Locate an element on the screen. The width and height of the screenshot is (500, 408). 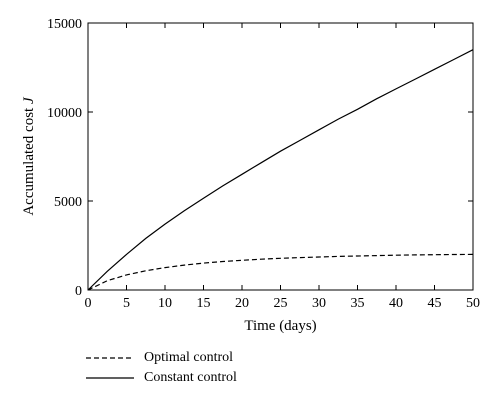
x-tick-label: 35 is located at coordinates (358, 303).